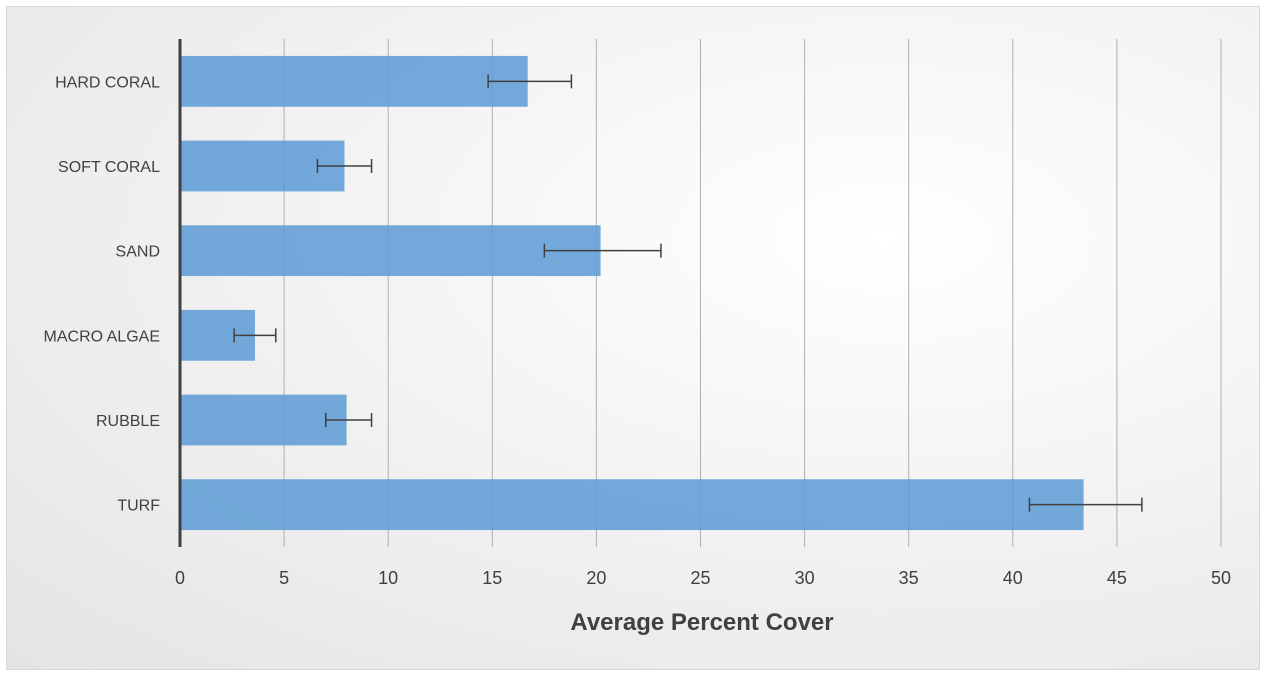 Image resolution: width=1267 pixels, height=675 pixels. What do you see at coordinates (492, 578) in the screenshot?
I see `x-tick-label-15: 15` at bounding box center [492, 578].